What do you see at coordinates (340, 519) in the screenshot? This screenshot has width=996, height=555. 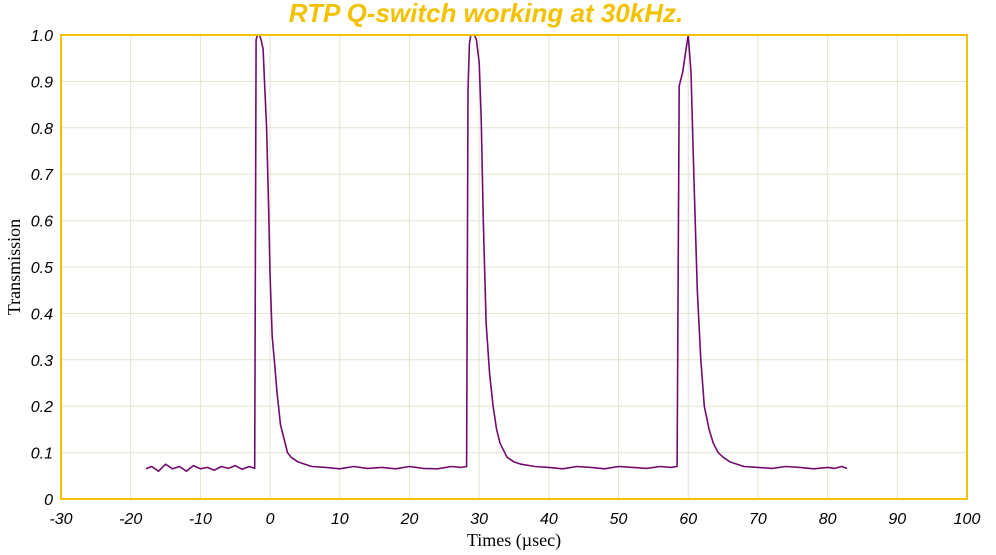 I see `x-tick-label: 10` at bounding box center [340, 519].